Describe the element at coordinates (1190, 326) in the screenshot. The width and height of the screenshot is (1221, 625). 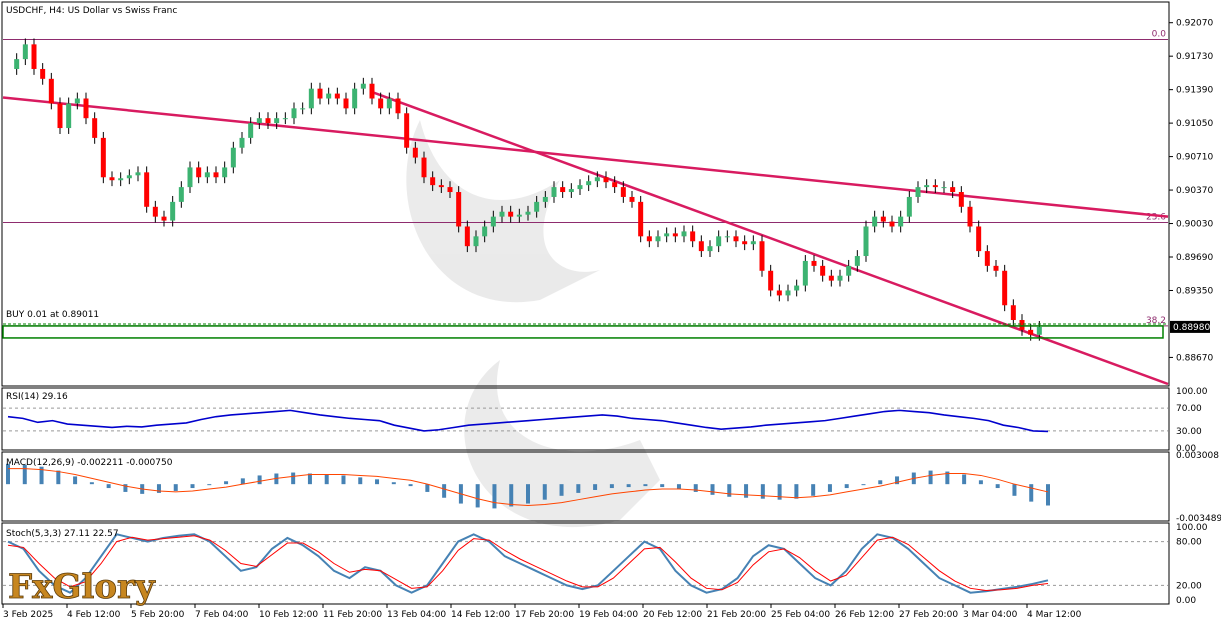
I see `current-price-box` at that location.